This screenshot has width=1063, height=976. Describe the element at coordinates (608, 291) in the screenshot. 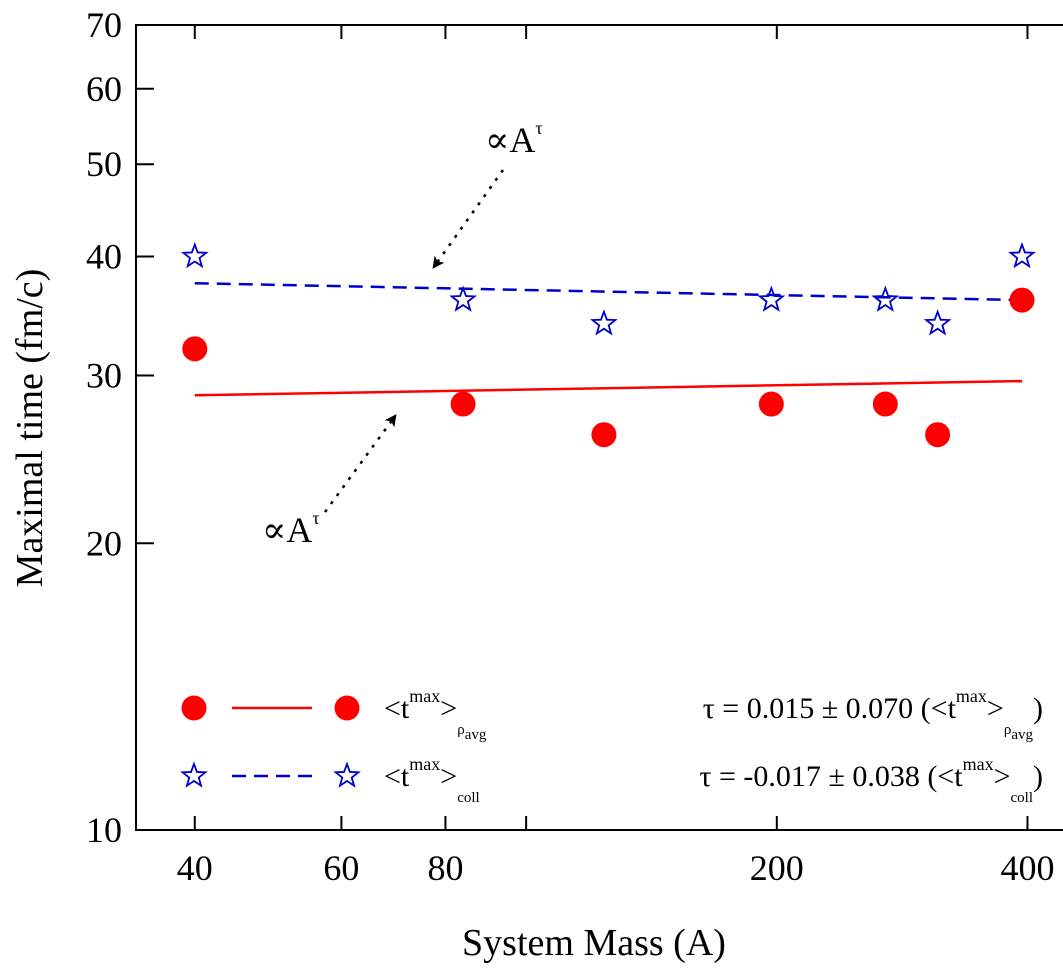

I see `fit-line-coll` at that location.